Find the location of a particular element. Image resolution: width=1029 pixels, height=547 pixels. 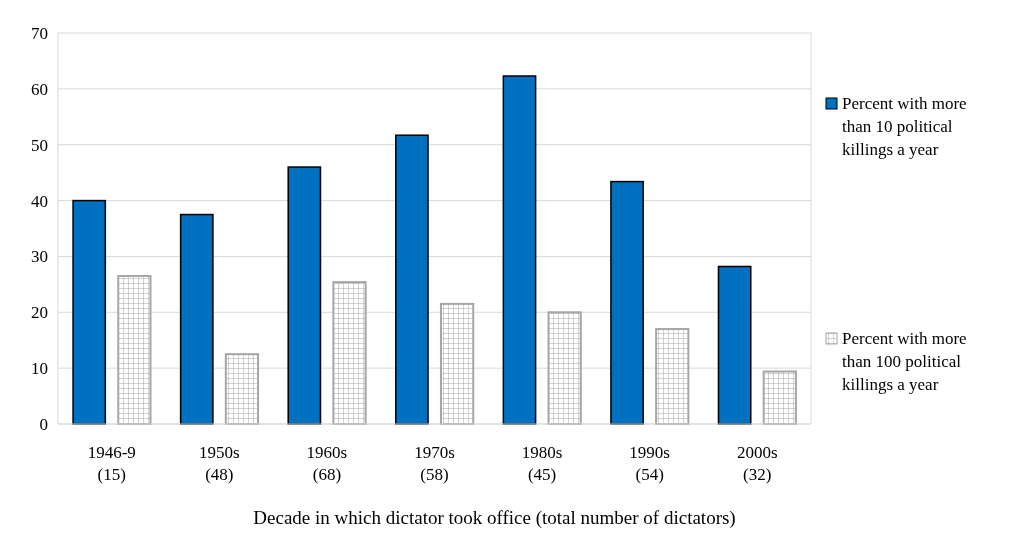

y-tick-label: 20 is located at coordinates (39, 313).